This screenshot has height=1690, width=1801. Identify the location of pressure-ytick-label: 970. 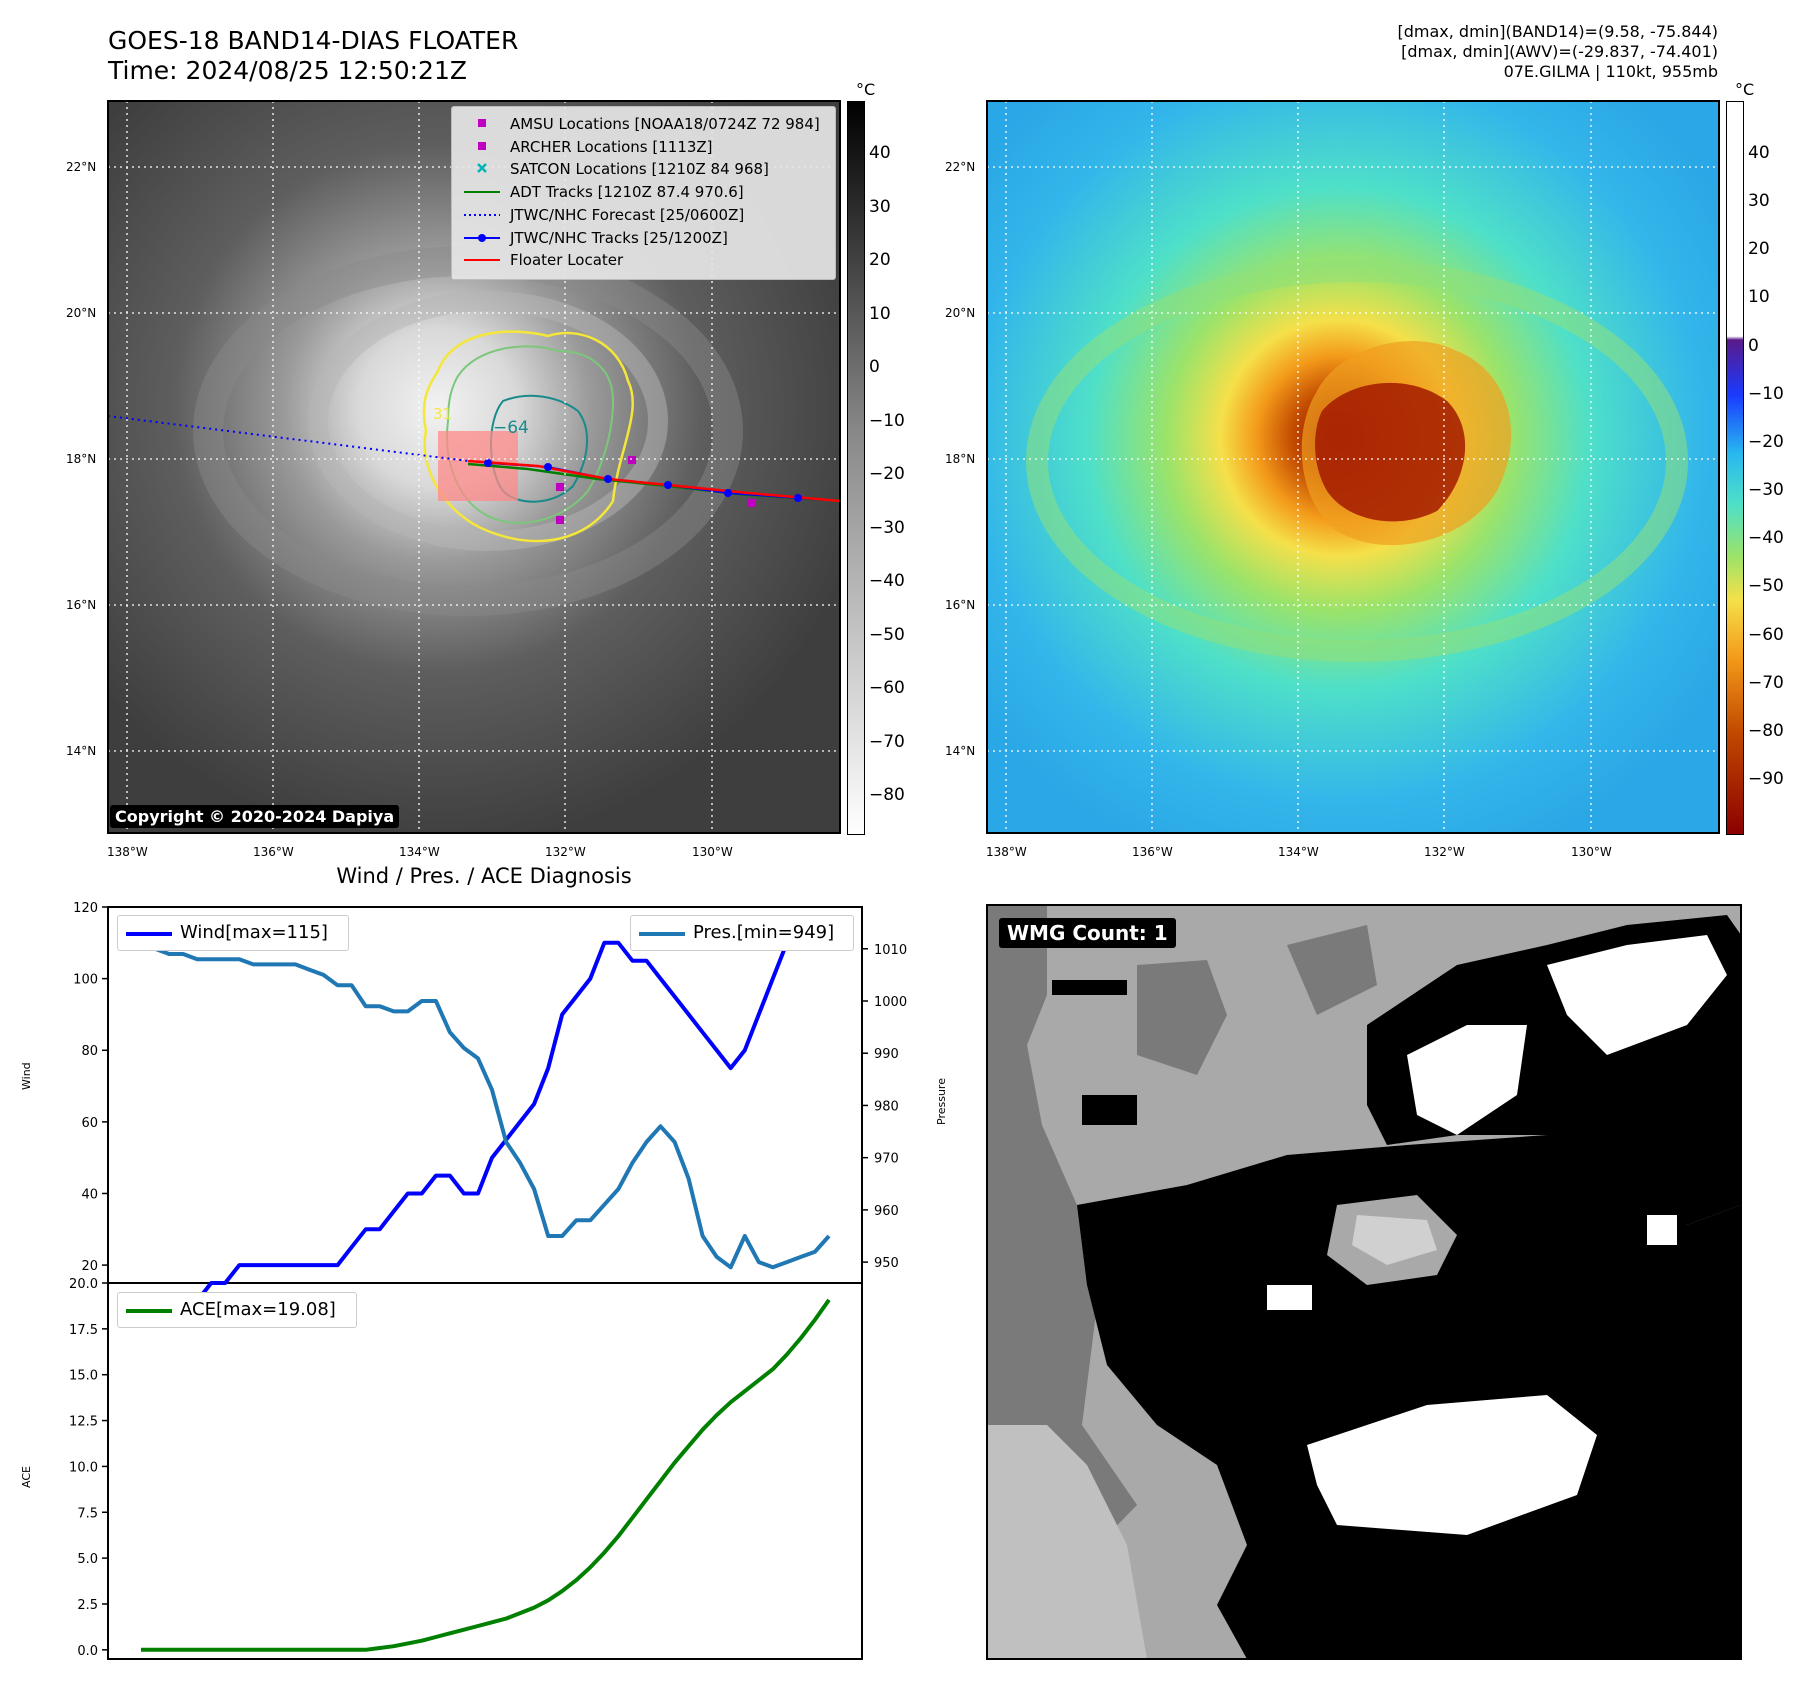
(886, 1159).